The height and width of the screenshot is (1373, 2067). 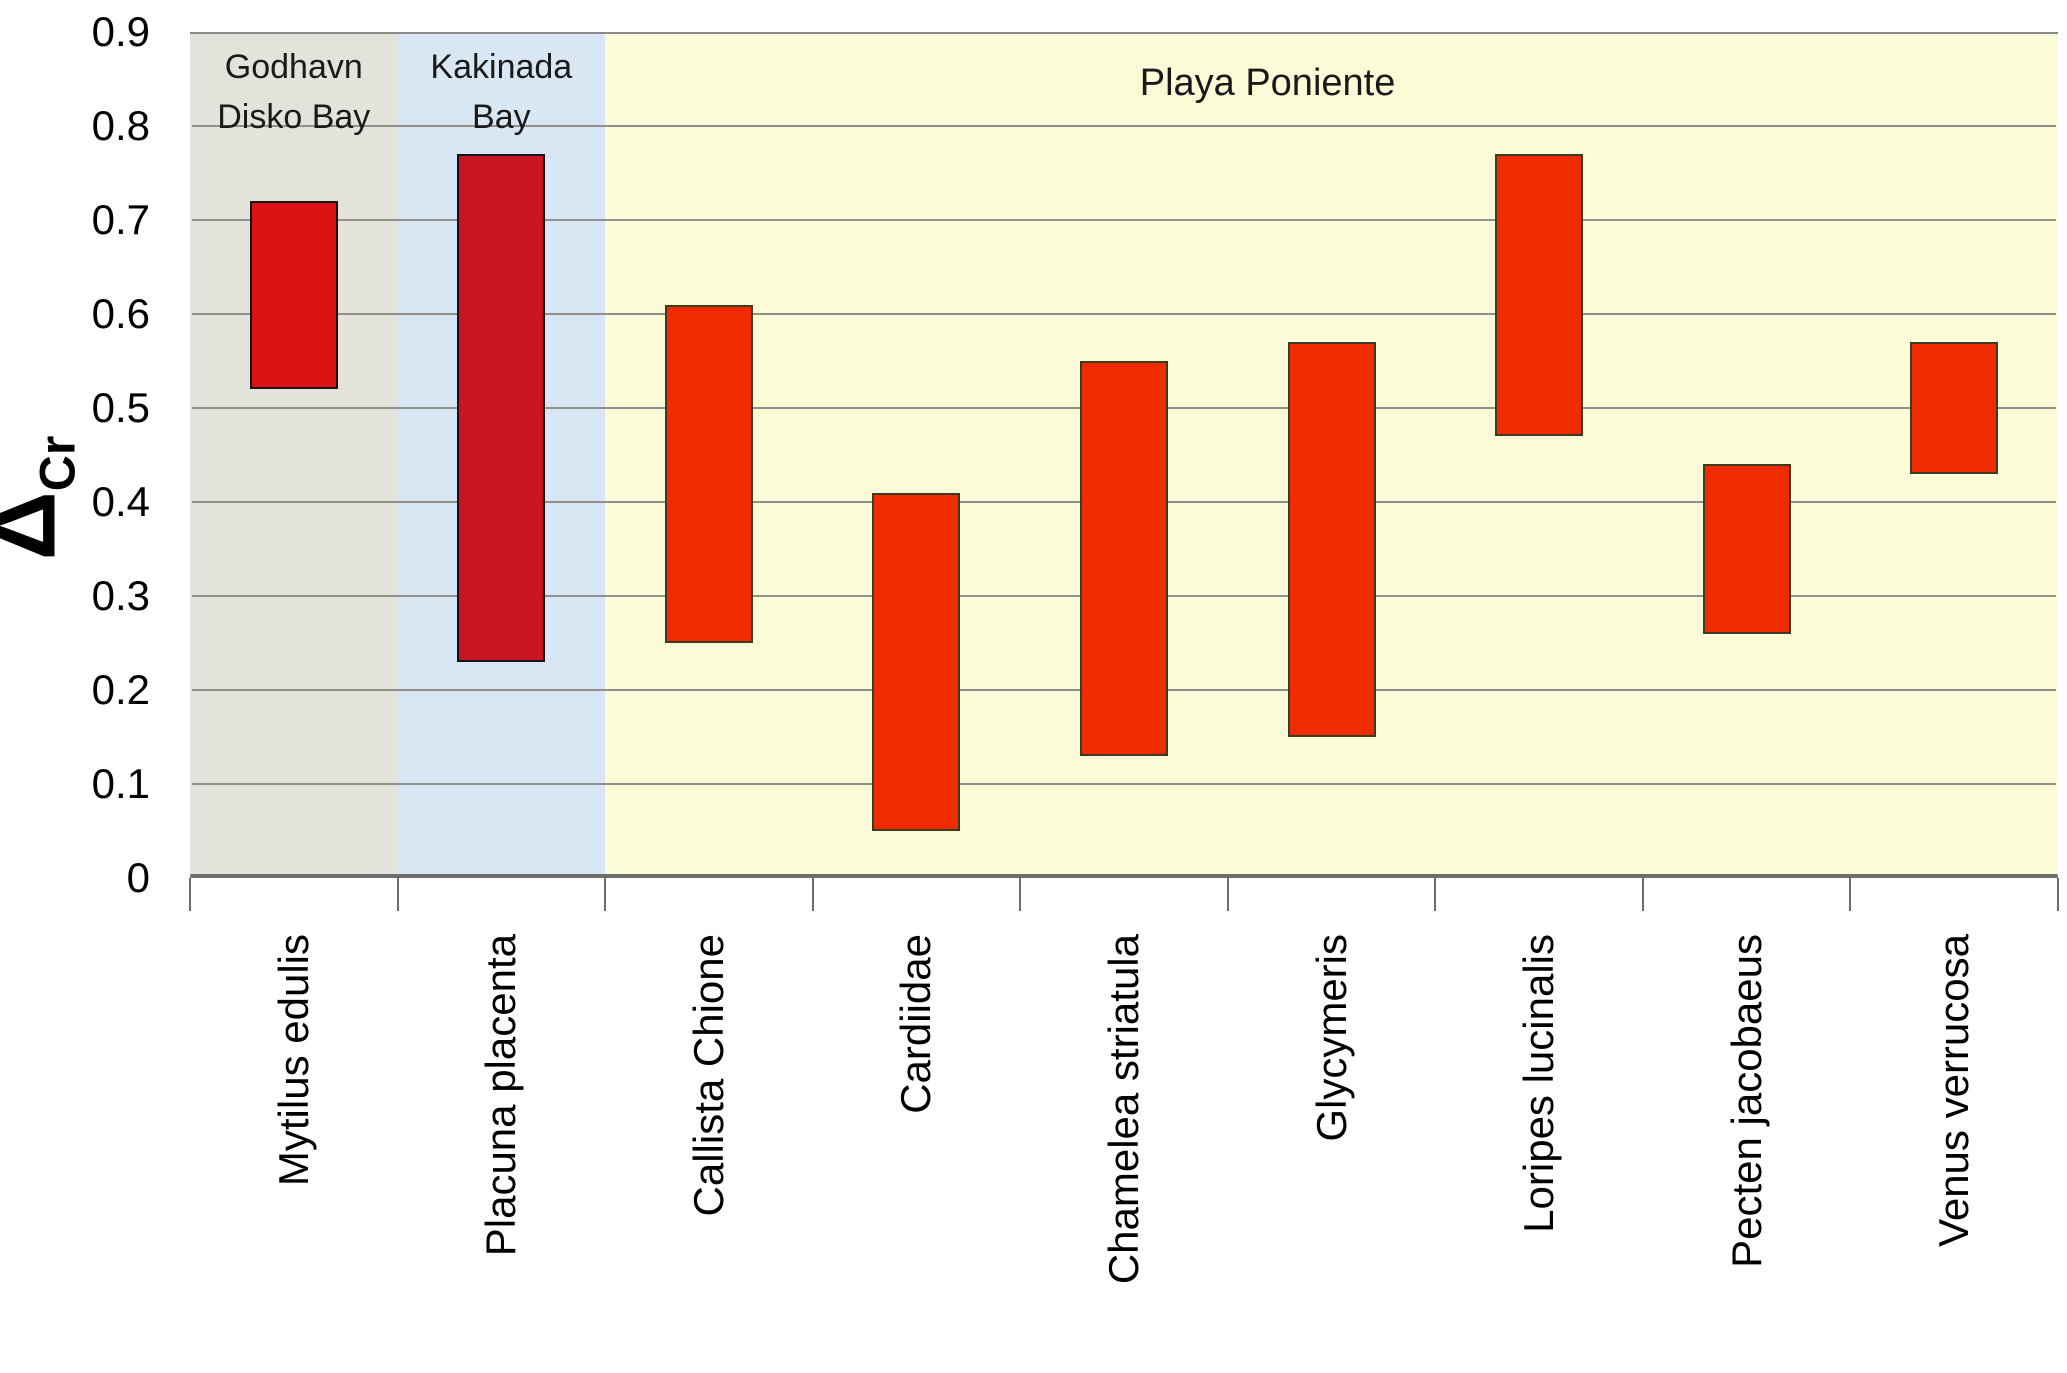 I want to click on region-title-line-2: Bay, so click(x=501, y=117).